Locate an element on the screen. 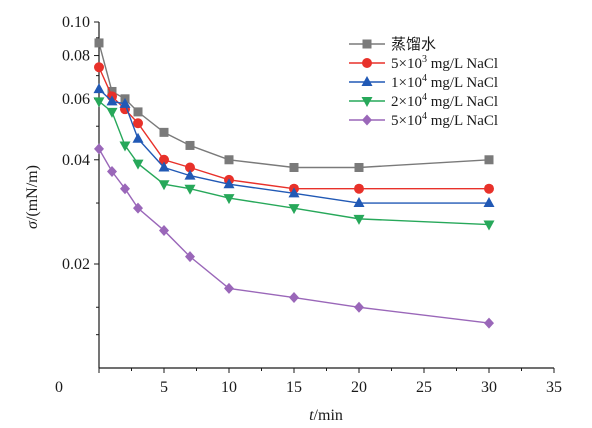  legend-label: 2×104 mg/L NaCl is located at coordinates (444, 101).